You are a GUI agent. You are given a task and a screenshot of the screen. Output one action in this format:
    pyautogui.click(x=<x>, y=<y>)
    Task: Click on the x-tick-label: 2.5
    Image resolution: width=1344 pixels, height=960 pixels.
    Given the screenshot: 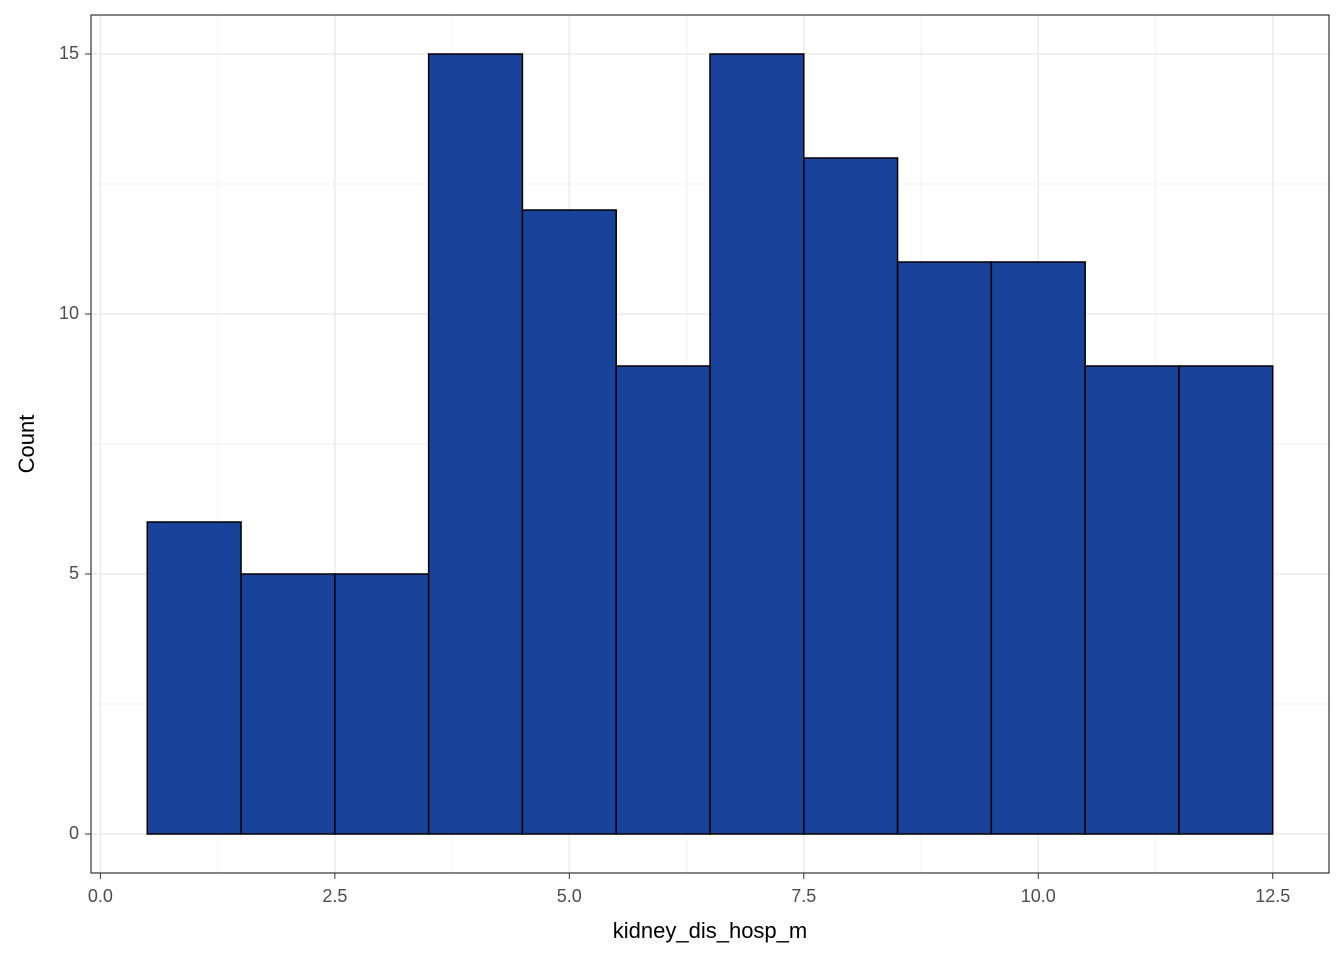 What is the action you would take?
    pyautogui.click(x=334, y=896)
    